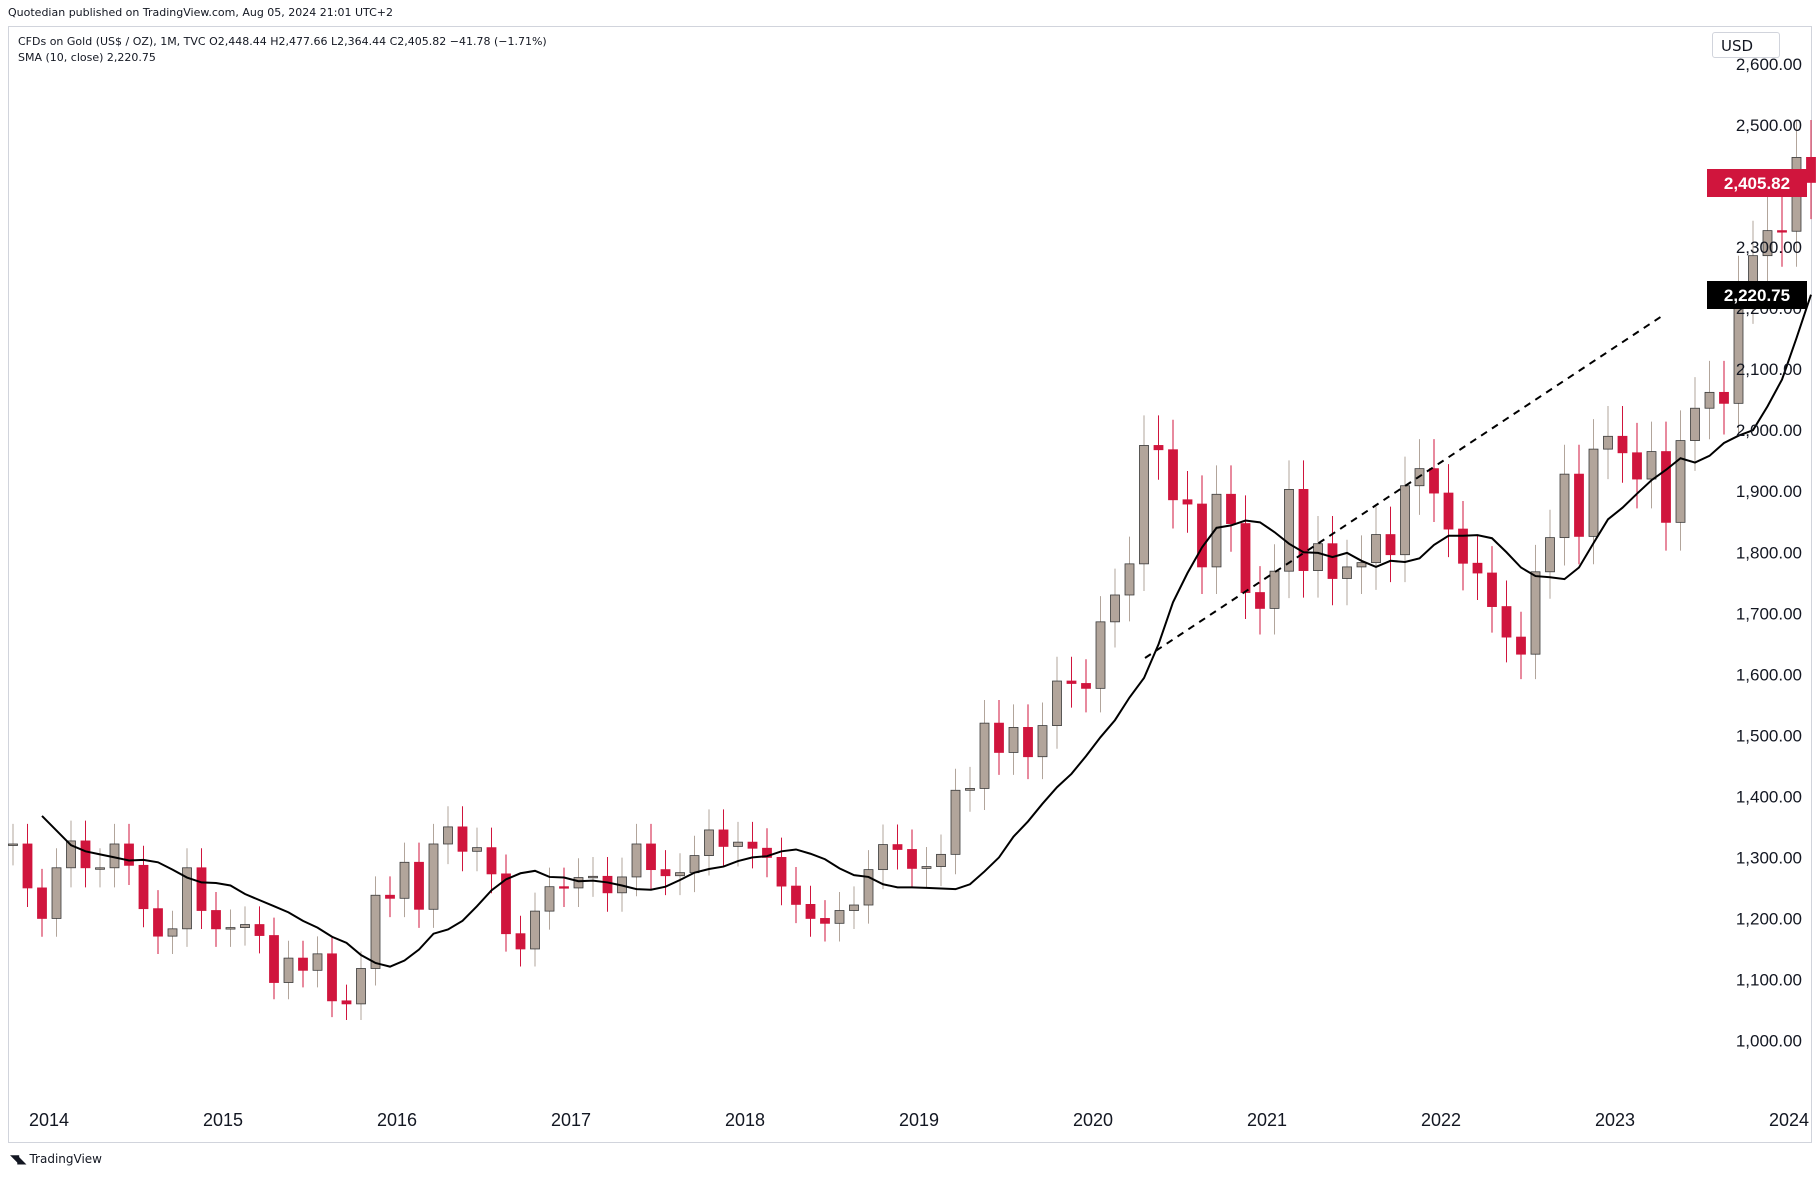 This screenshot has height=1179, width=1819. What do you see at coordinates (1441, 1120) in the screenshot?
I see `x-tick-label: 2022` at bounding box center [1441, 1120].